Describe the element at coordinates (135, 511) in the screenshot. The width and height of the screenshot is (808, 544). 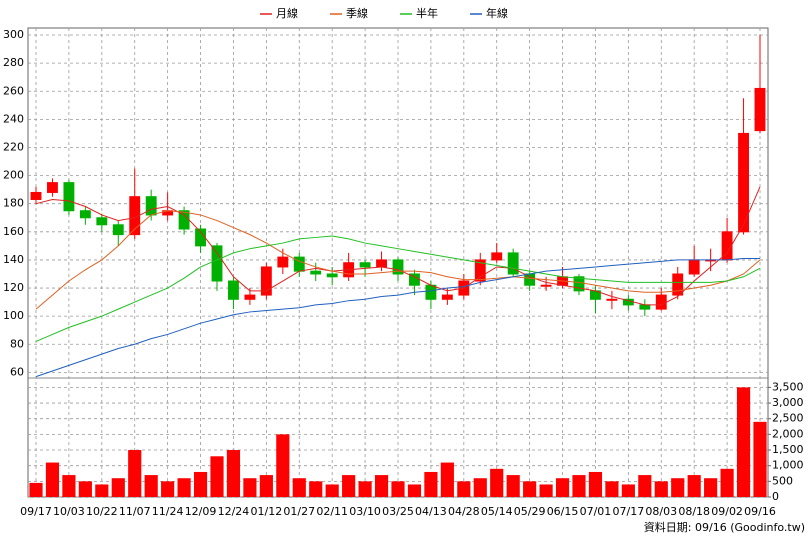
I see `x-tick-label: 11/07` at that location.